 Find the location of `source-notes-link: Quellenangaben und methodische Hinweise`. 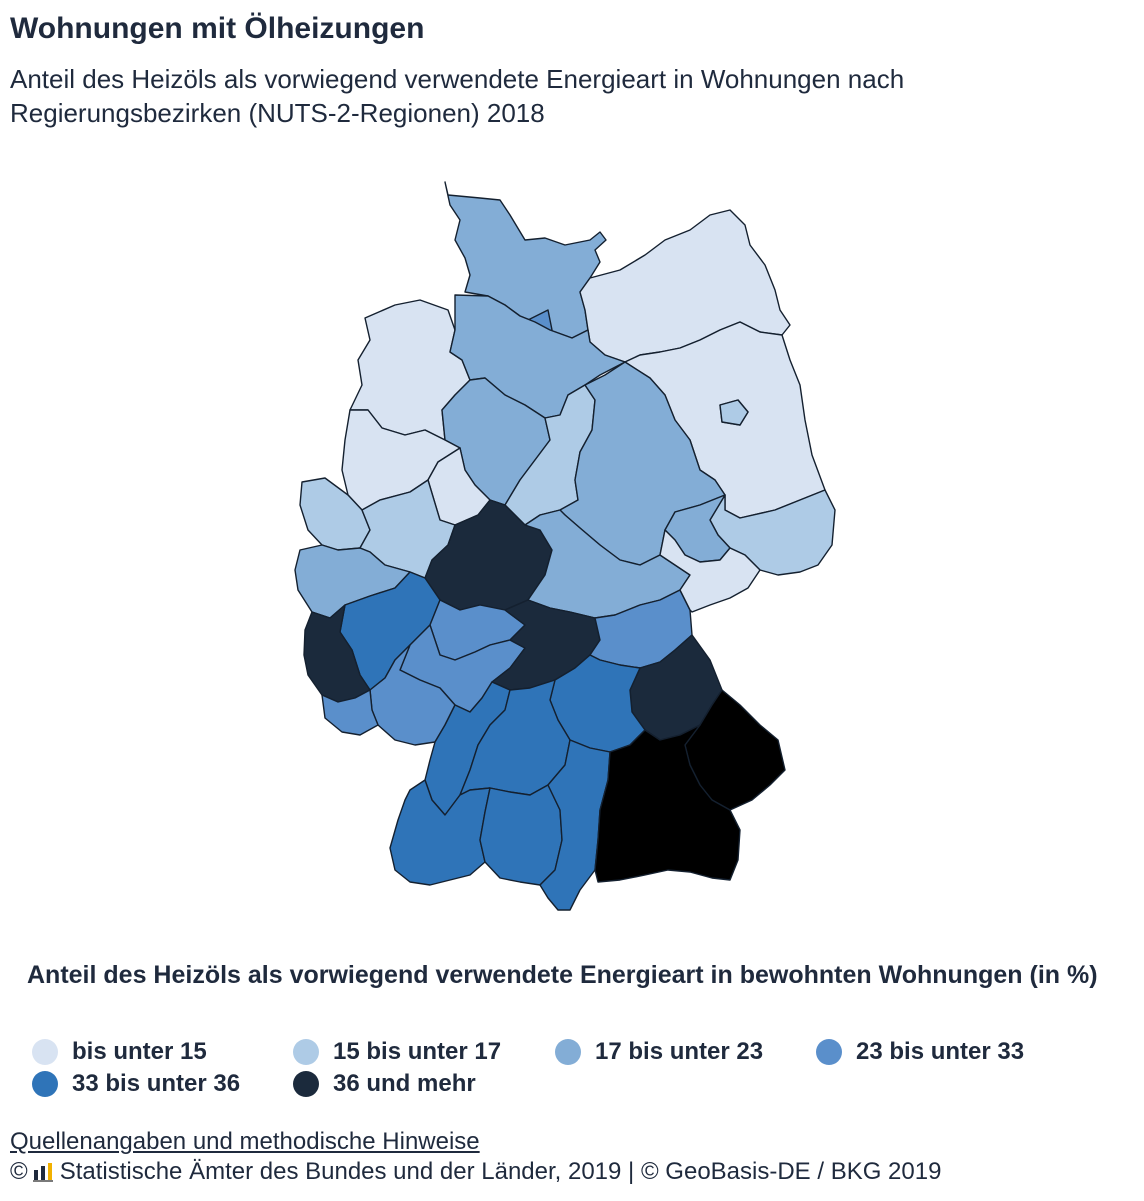

source-notes-link: Quellenangaben und methodische Hinweise is located at coordinates (245, 1141).